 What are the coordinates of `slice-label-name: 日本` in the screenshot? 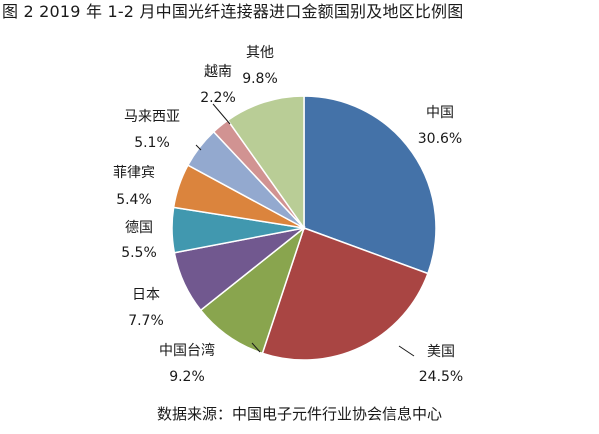 It's located at (146, 295).